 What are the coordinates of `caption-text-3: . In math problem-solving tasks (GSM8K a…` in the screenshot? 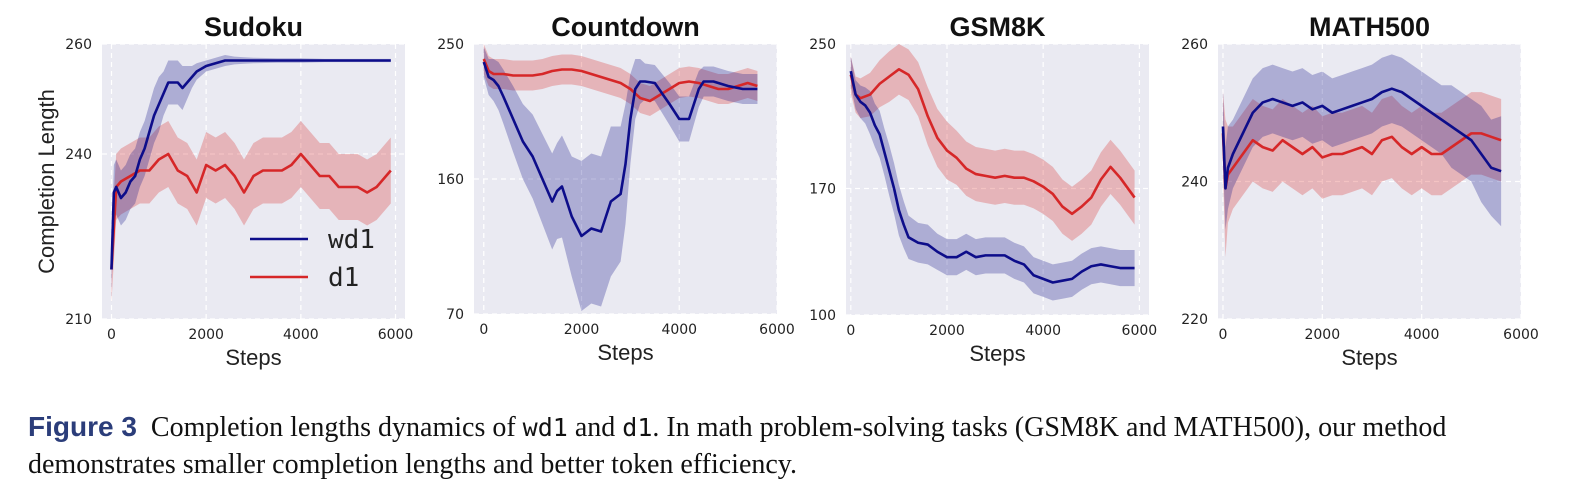 It's located at (737, 446).